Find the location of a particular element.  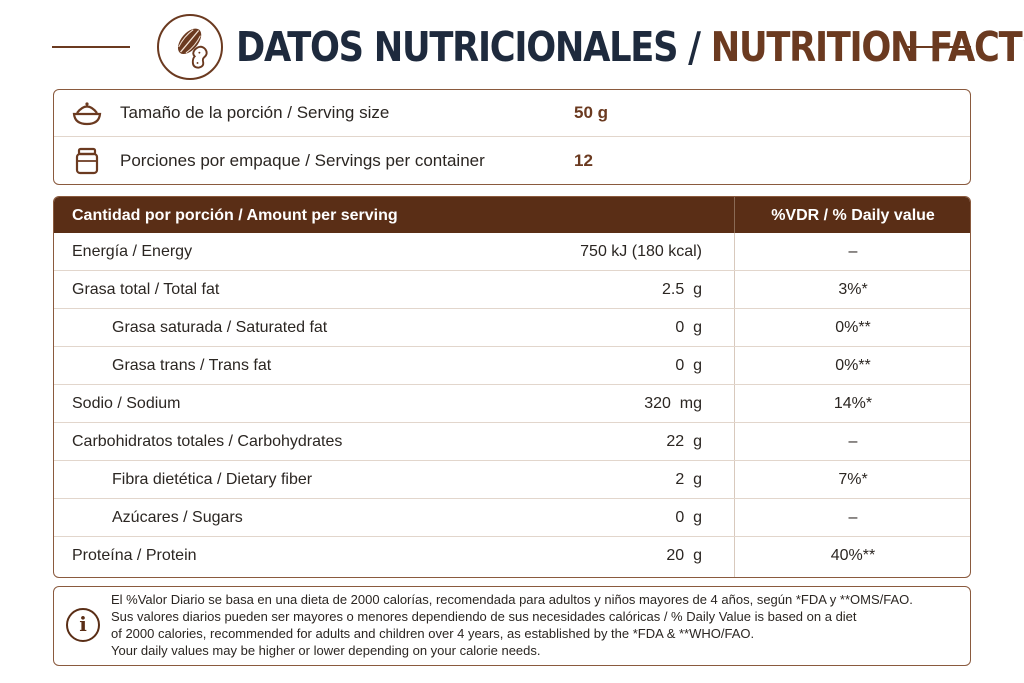

serving-size-value: 50 g is located at coordinates (591, 112).